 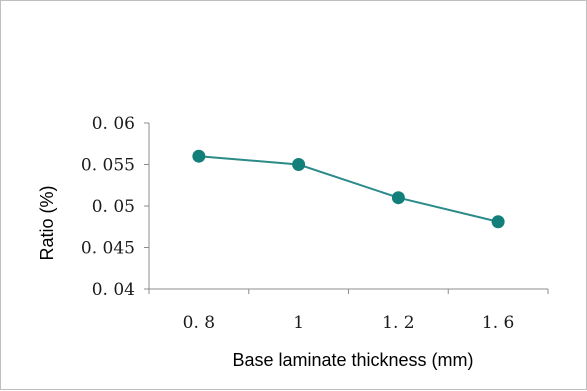 I want to click on x-axis-title: Base laminate thickness (mm), so click(x=352, y=360).